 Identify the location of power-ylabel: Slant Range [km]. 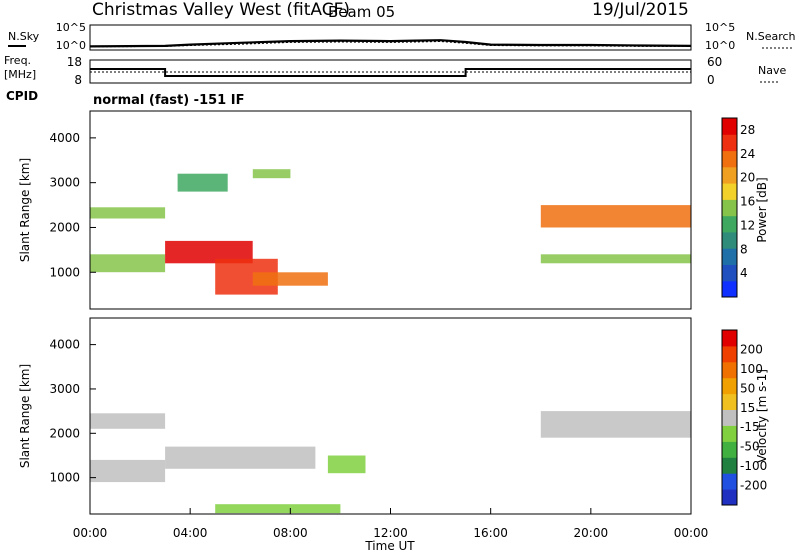
(25, 210).